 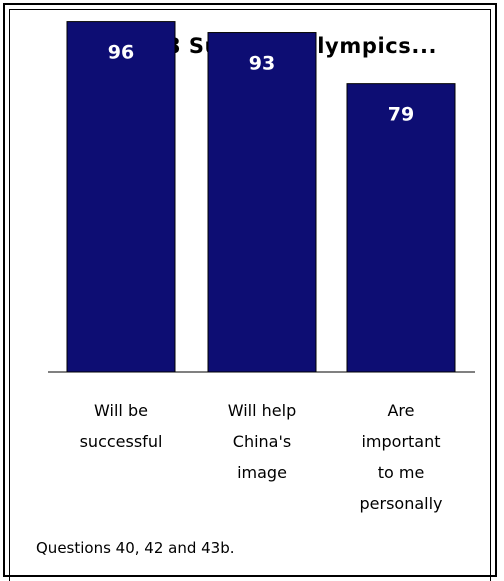 What do you see at coordinates (401, 472) in the screenshot?
I see `category-label: to me` at bounding box center [401, 472].